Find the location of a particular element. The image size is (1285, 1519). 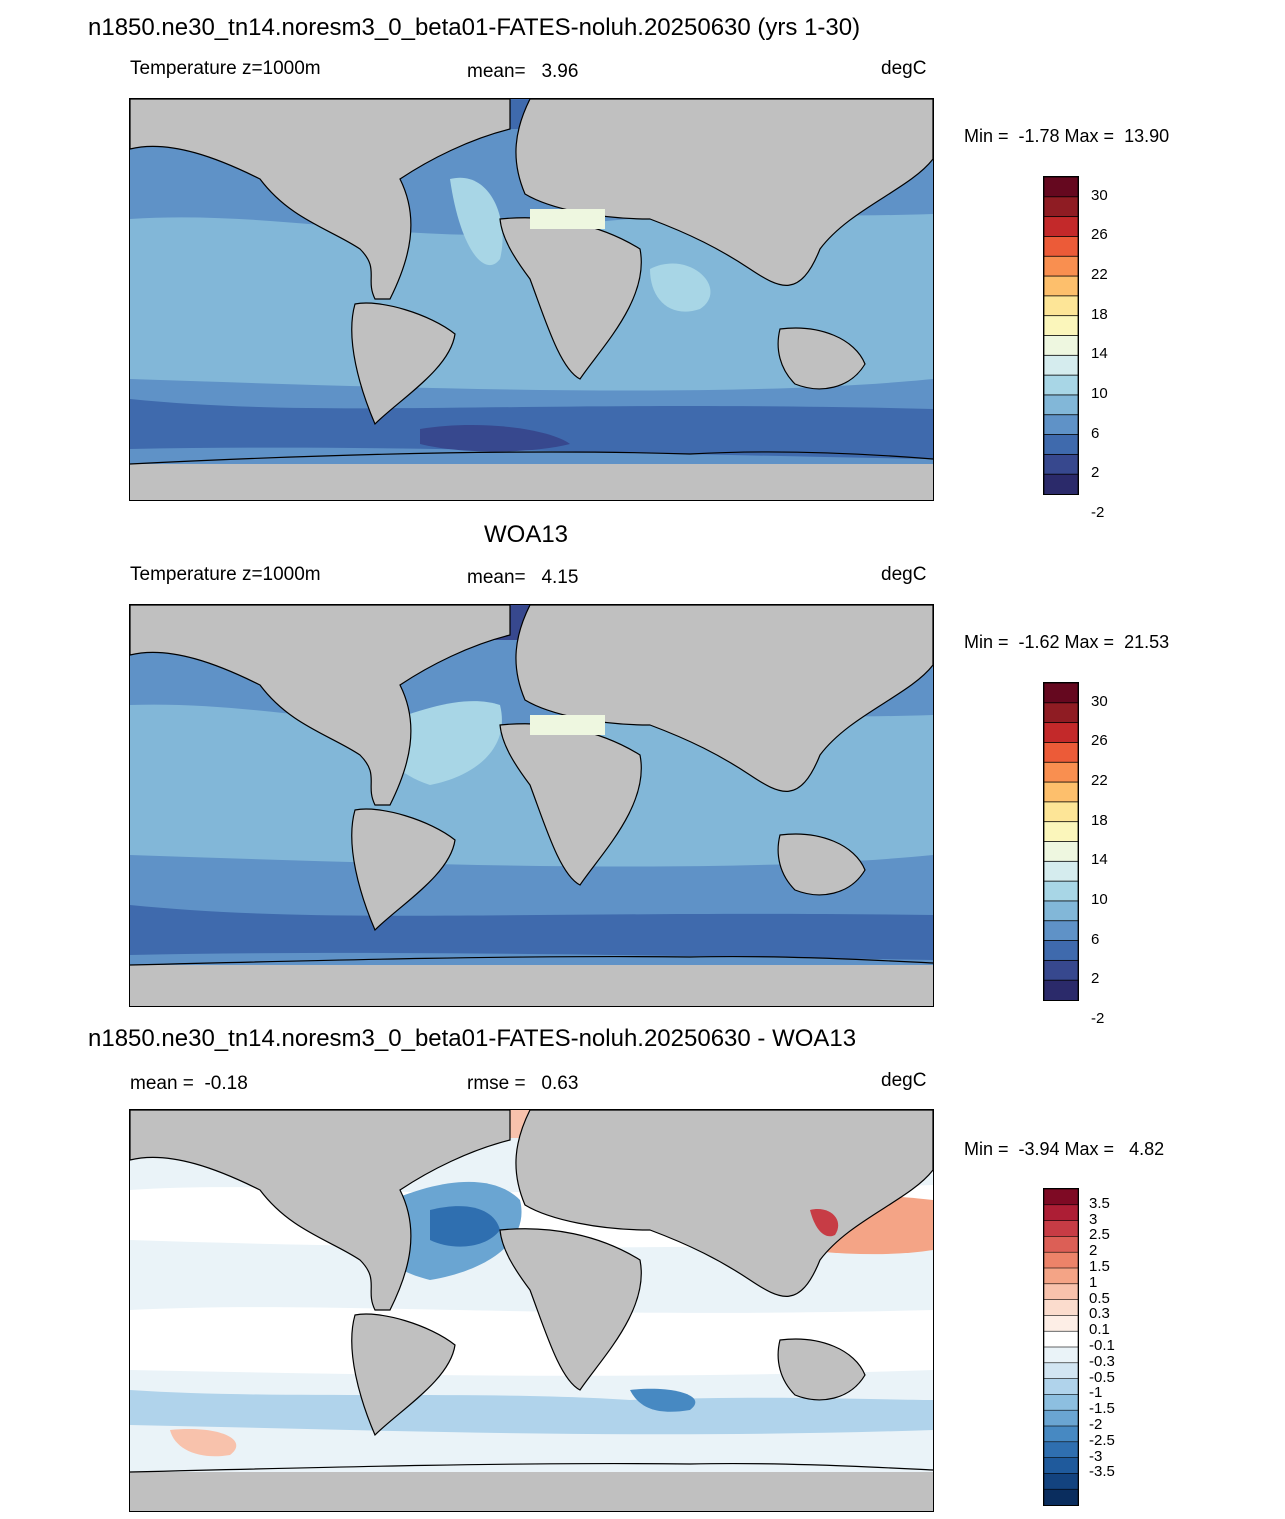

panel2-title: WOA13 is located at coordinates (526, 534).